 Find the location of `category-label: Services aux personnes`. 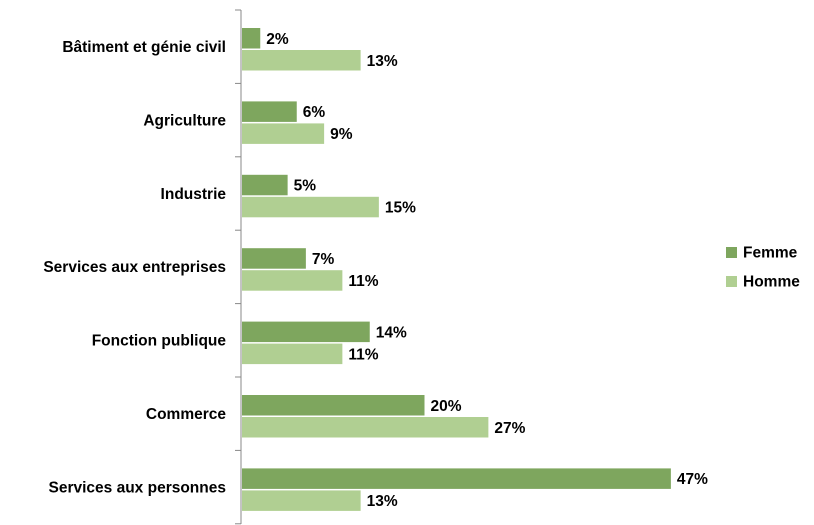

category-label: Services aux personnes is located at coordinates (138, 487).